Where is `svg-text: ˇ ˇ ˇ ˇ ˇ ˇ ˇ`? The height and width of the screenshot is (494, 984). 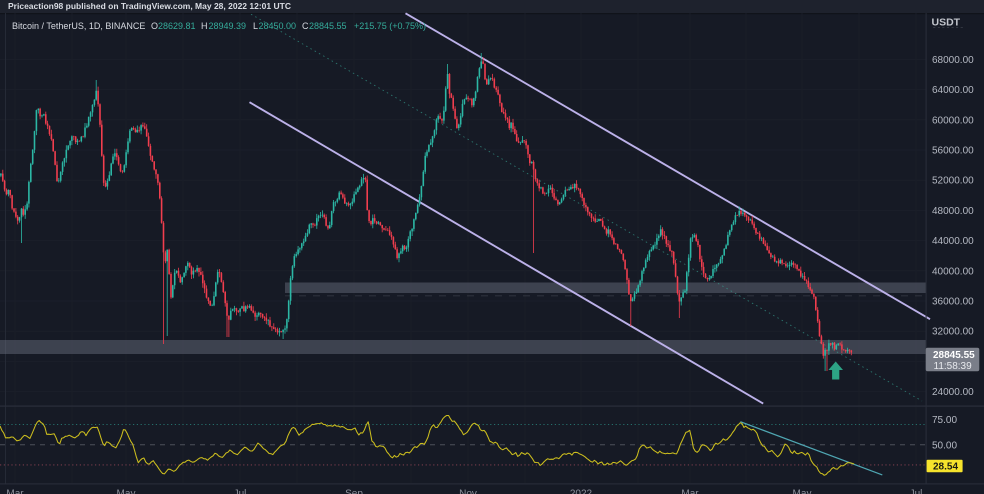
svg-text: ˇ ˇ ˇ ˇ ˇ ˇ ˇ is located at coordinates (948, 30).